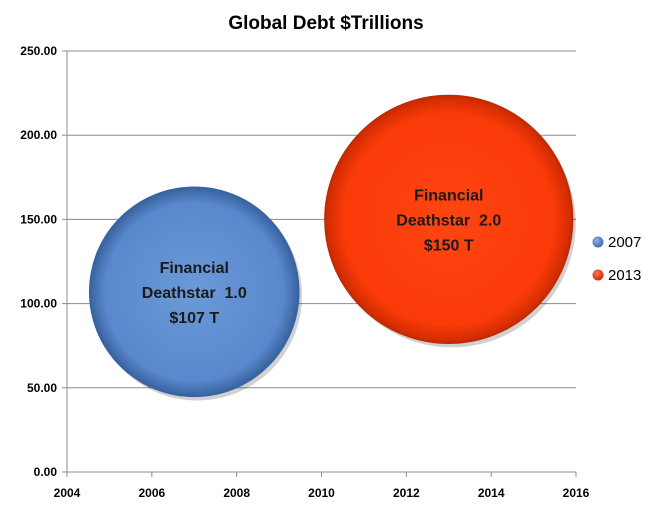 This screenshot has height=514, width=653. Describe the element at coordinates (624, 275) in the screenshot. I see `legend-label: 2013` at that location.